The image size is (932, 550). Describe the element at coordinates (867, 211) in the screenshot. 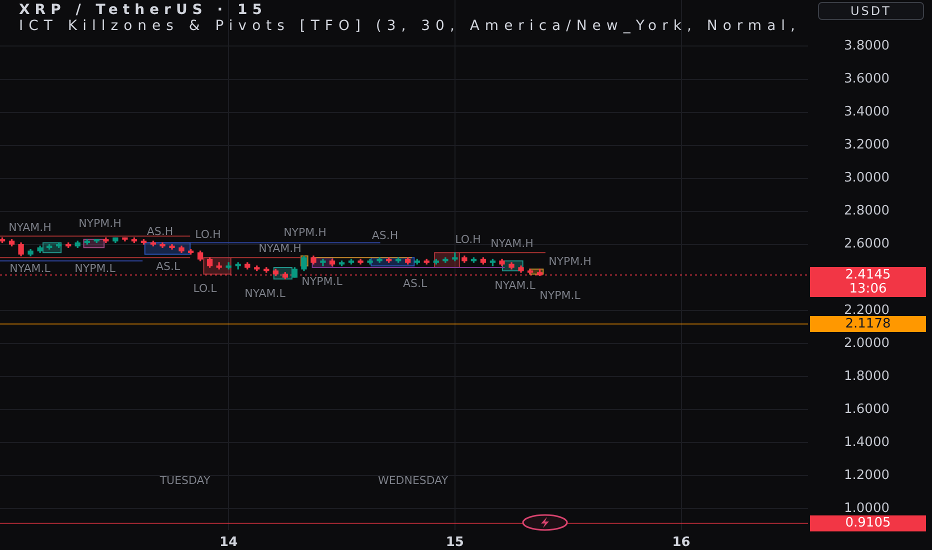

I see `y-tick-label: 2.8000` at that location.